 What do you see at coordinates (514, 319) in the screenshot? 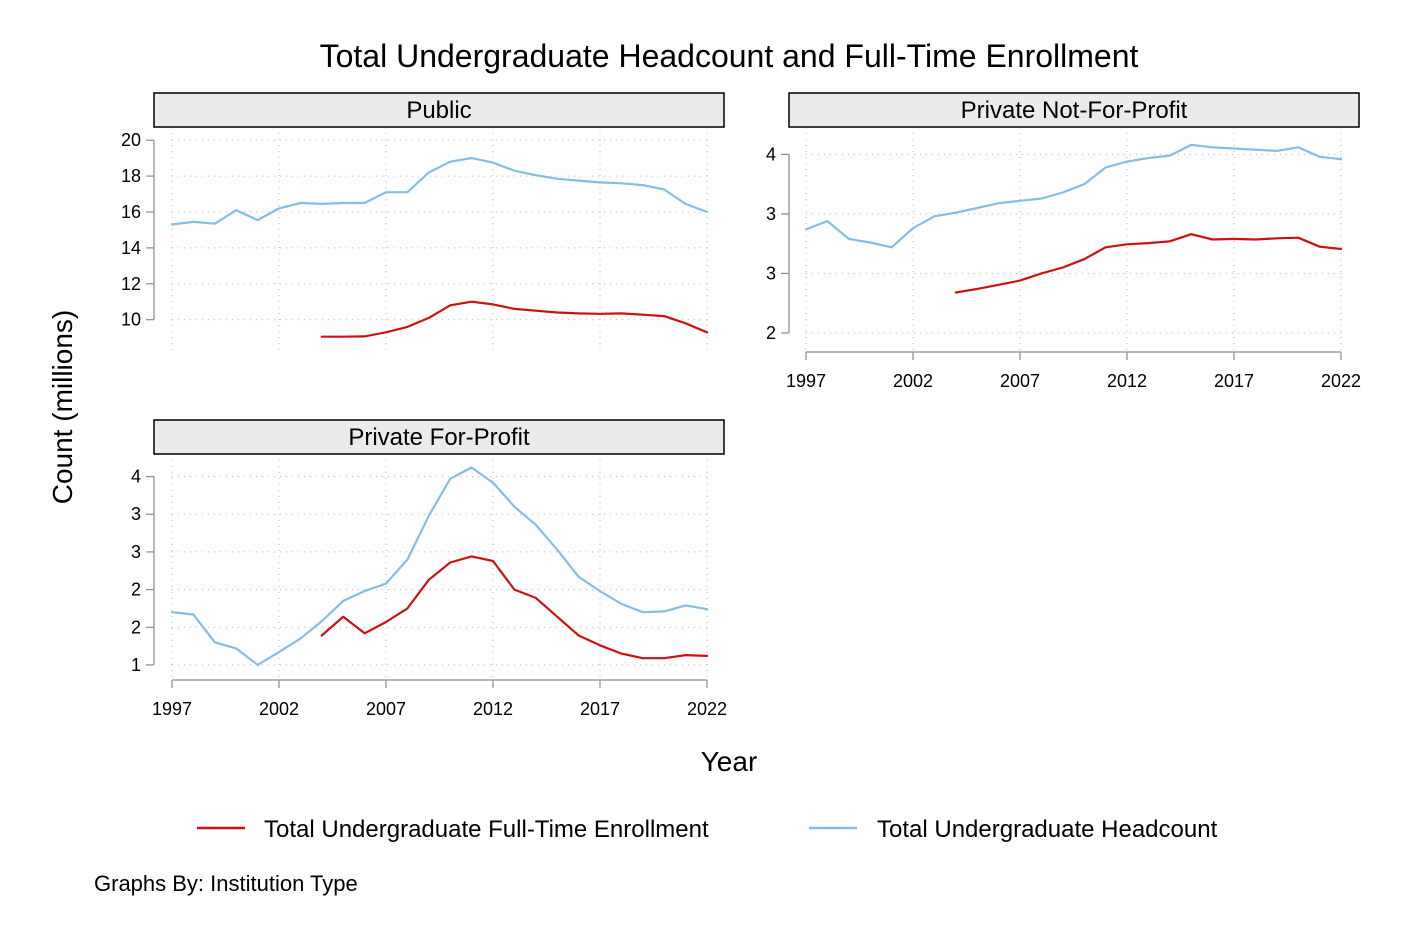
I see `series-line-public-total-undergraduate-full-time-enrollment` at bounding box center [514, 319].